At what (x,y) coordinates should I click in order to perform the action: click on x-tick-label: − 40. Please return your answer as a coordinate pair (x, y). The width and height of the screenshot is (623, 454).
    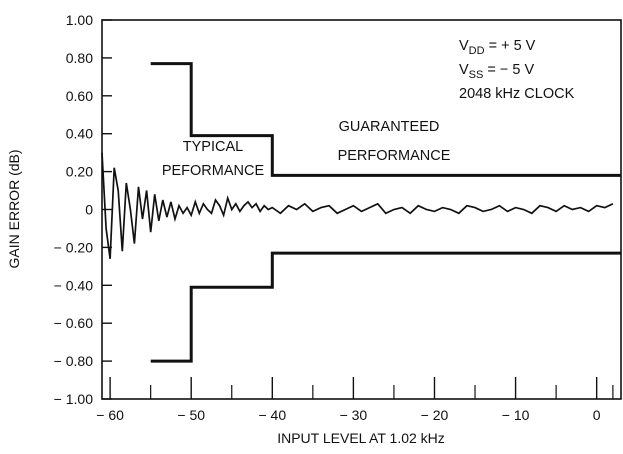
    Looking at the image, I should click on (272, 415).